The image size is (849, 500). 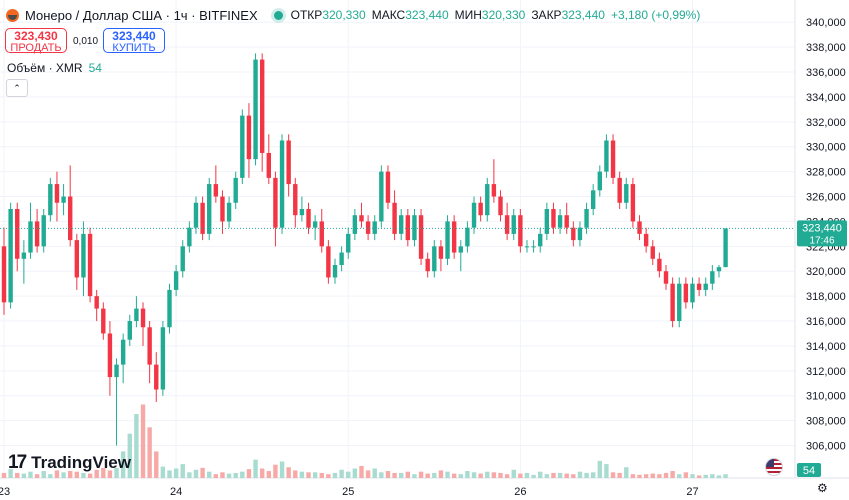 What do you see at coordinates (826, 198) in the screenshot?
I see `y-tick-label: 326,000` at bounding box center [826, 198].